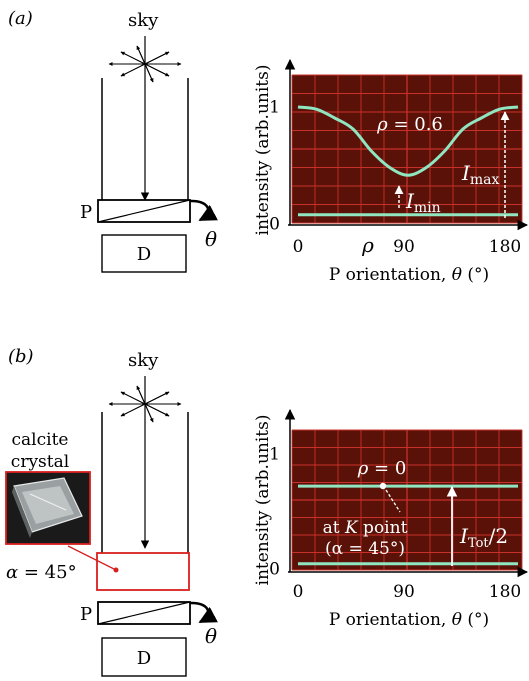  I want to click on panel-a-rotation-symbol: θ, so click(211, 239).